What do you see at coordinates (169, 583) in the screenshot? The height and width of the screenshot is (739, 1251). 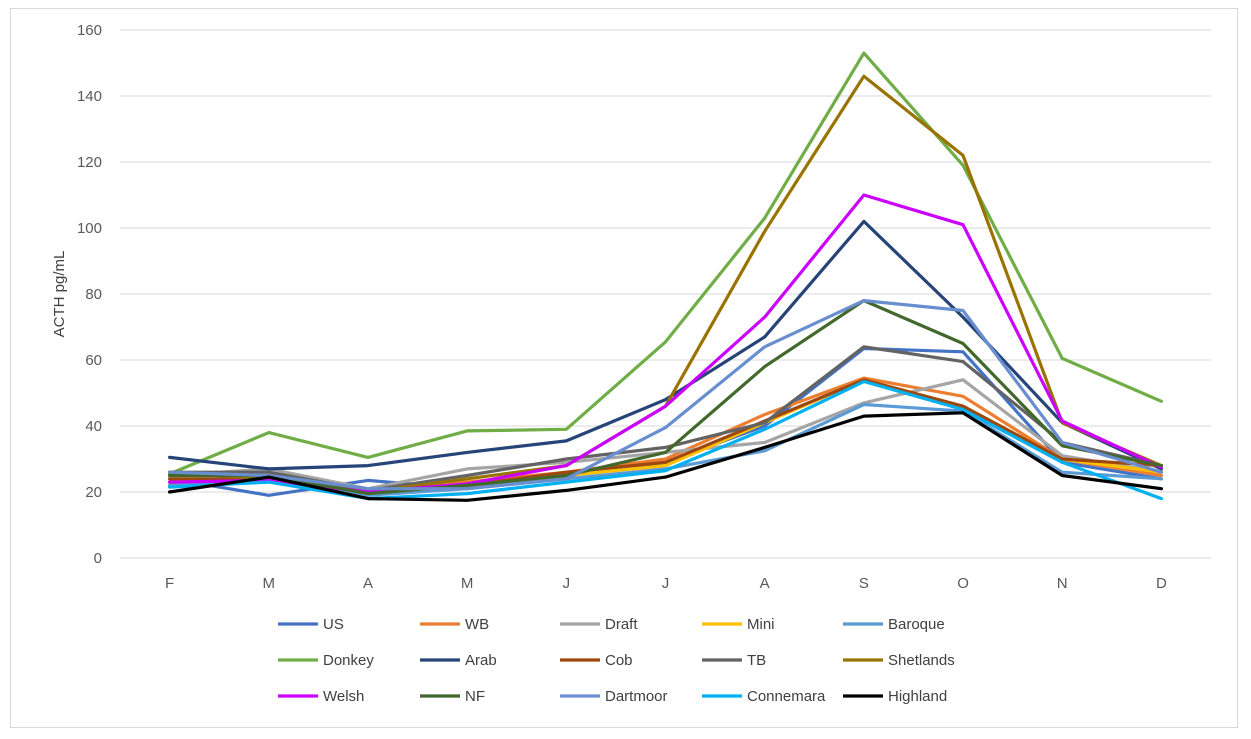 I see `x-tick-label: F` at bounding box center [169, 583].